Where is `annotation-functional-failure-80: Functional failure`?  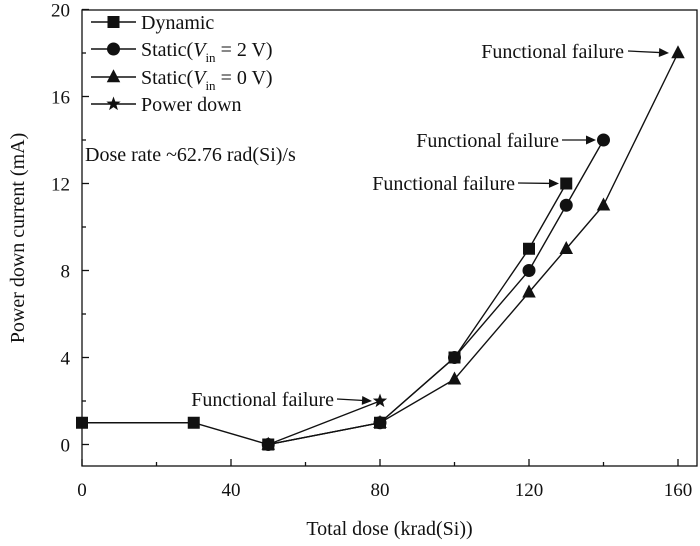 annotation-functional-failure-80: Functional failure is located at coordinates (281, 400).